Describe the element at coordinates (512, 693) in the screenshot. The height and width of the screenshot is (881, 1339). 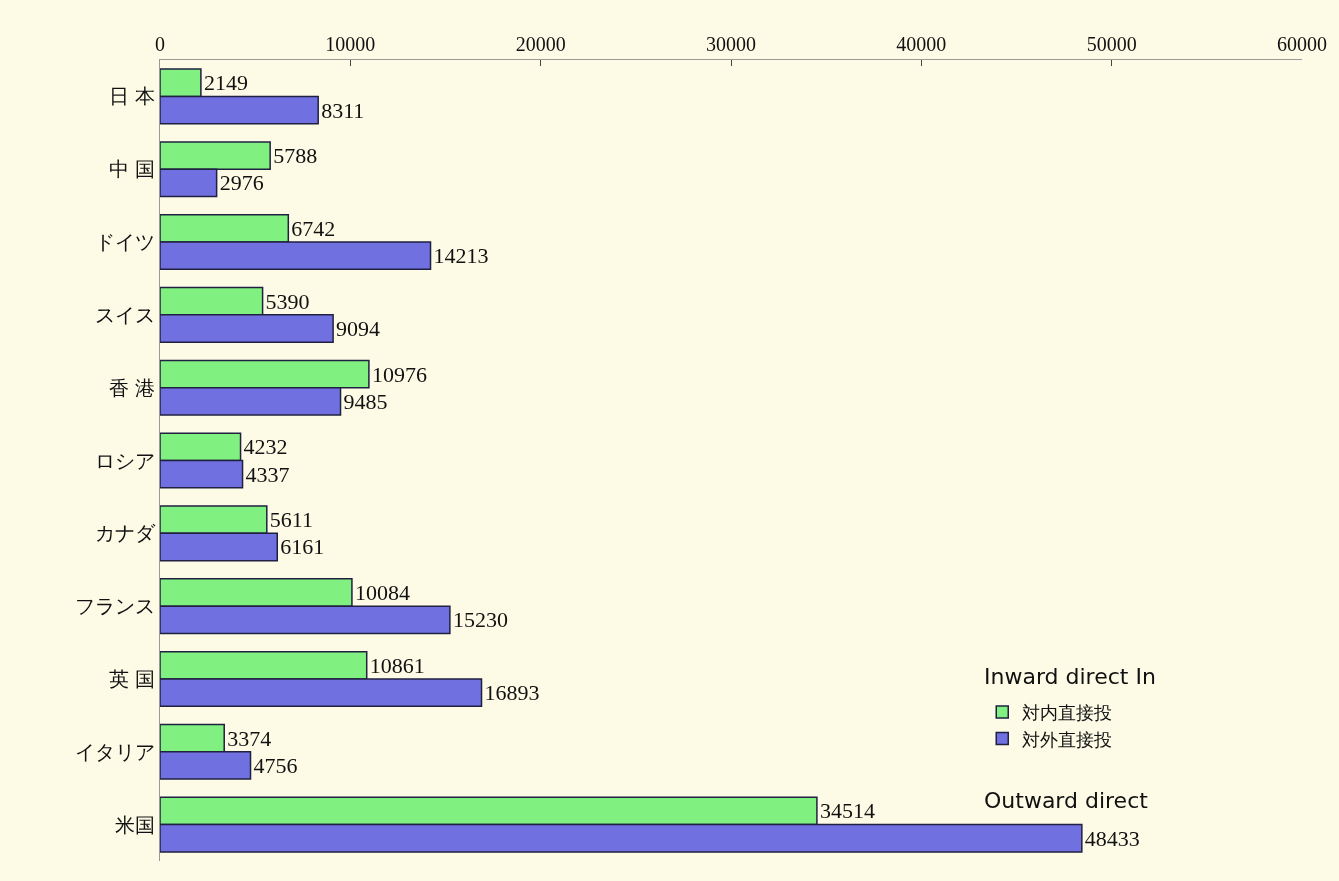
I see `data-label: 16893` at that location.